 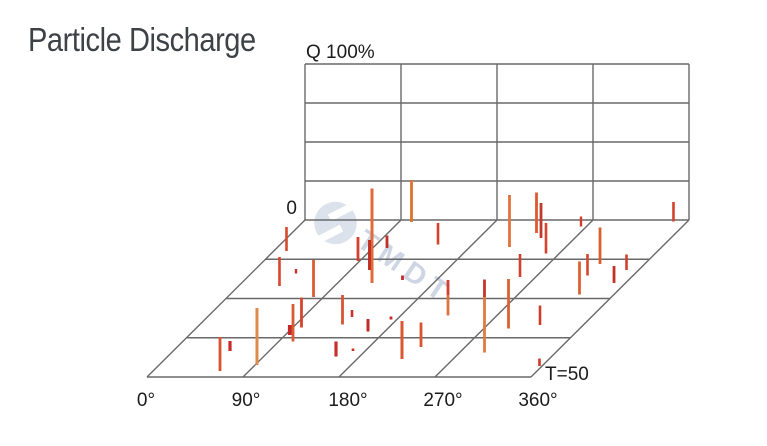 I want to click on watermark-disc-icon, so click(x=335, y=223).